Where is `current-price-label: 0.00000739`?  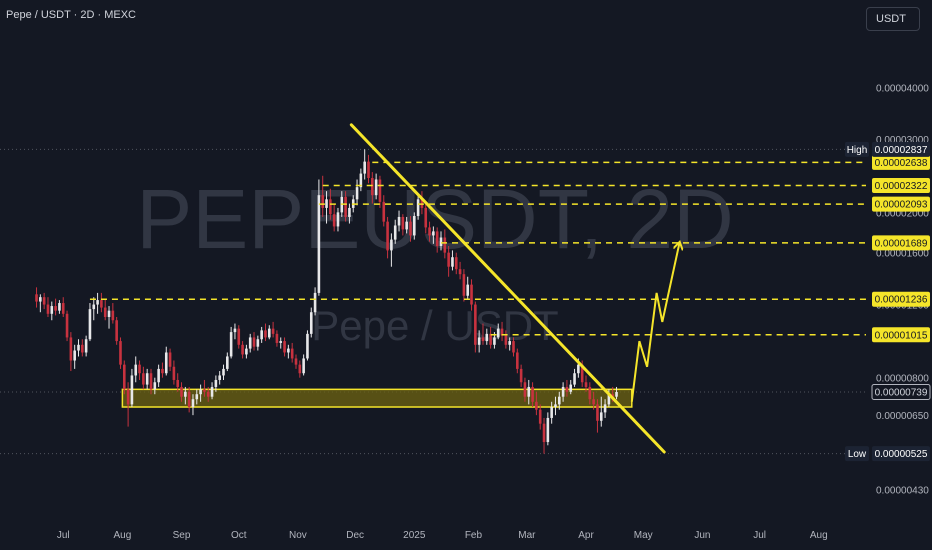
current-price-label: 0.00000739 is located at coordinates (901, 393).